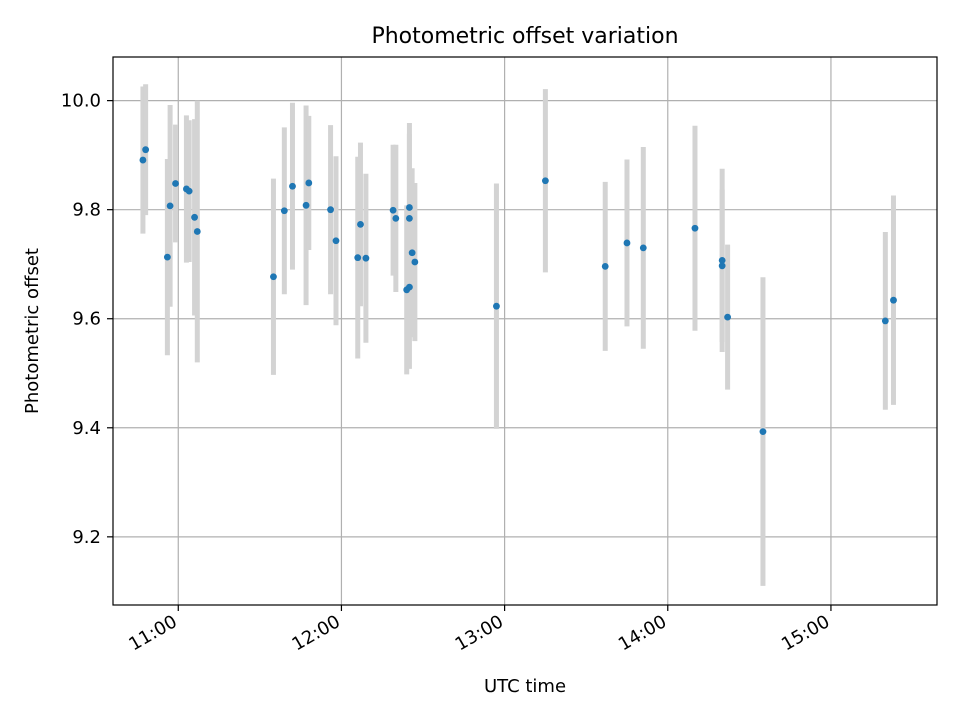 Image resolution: width=960 pixels, height=720 pixels. What do you see at coordinates (525, 686) in the screenshot?
I see `x-axis-label: UTC time` at bounding box center [525, 686].